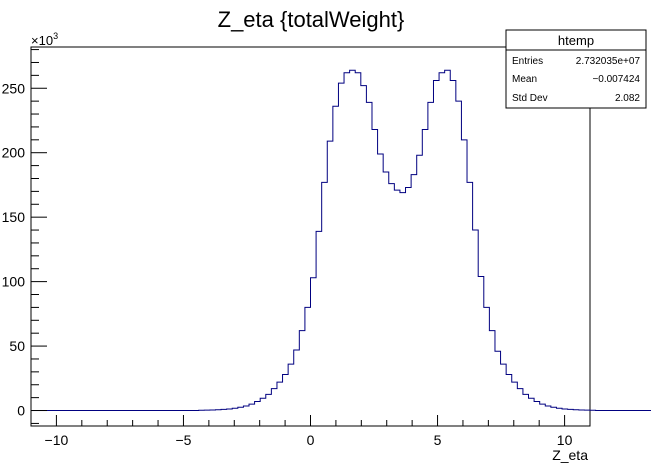  I want to click on y-tick-label: 100, so click(14, 282).